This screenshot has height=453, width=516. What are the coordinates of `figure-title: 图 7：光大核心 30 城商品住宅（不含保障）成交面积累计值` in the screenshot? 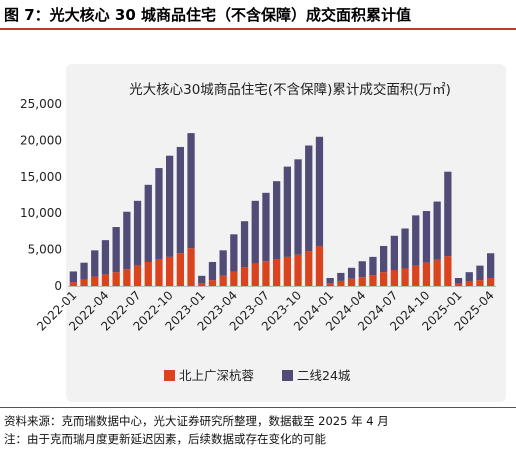 It's located at (207, 15).